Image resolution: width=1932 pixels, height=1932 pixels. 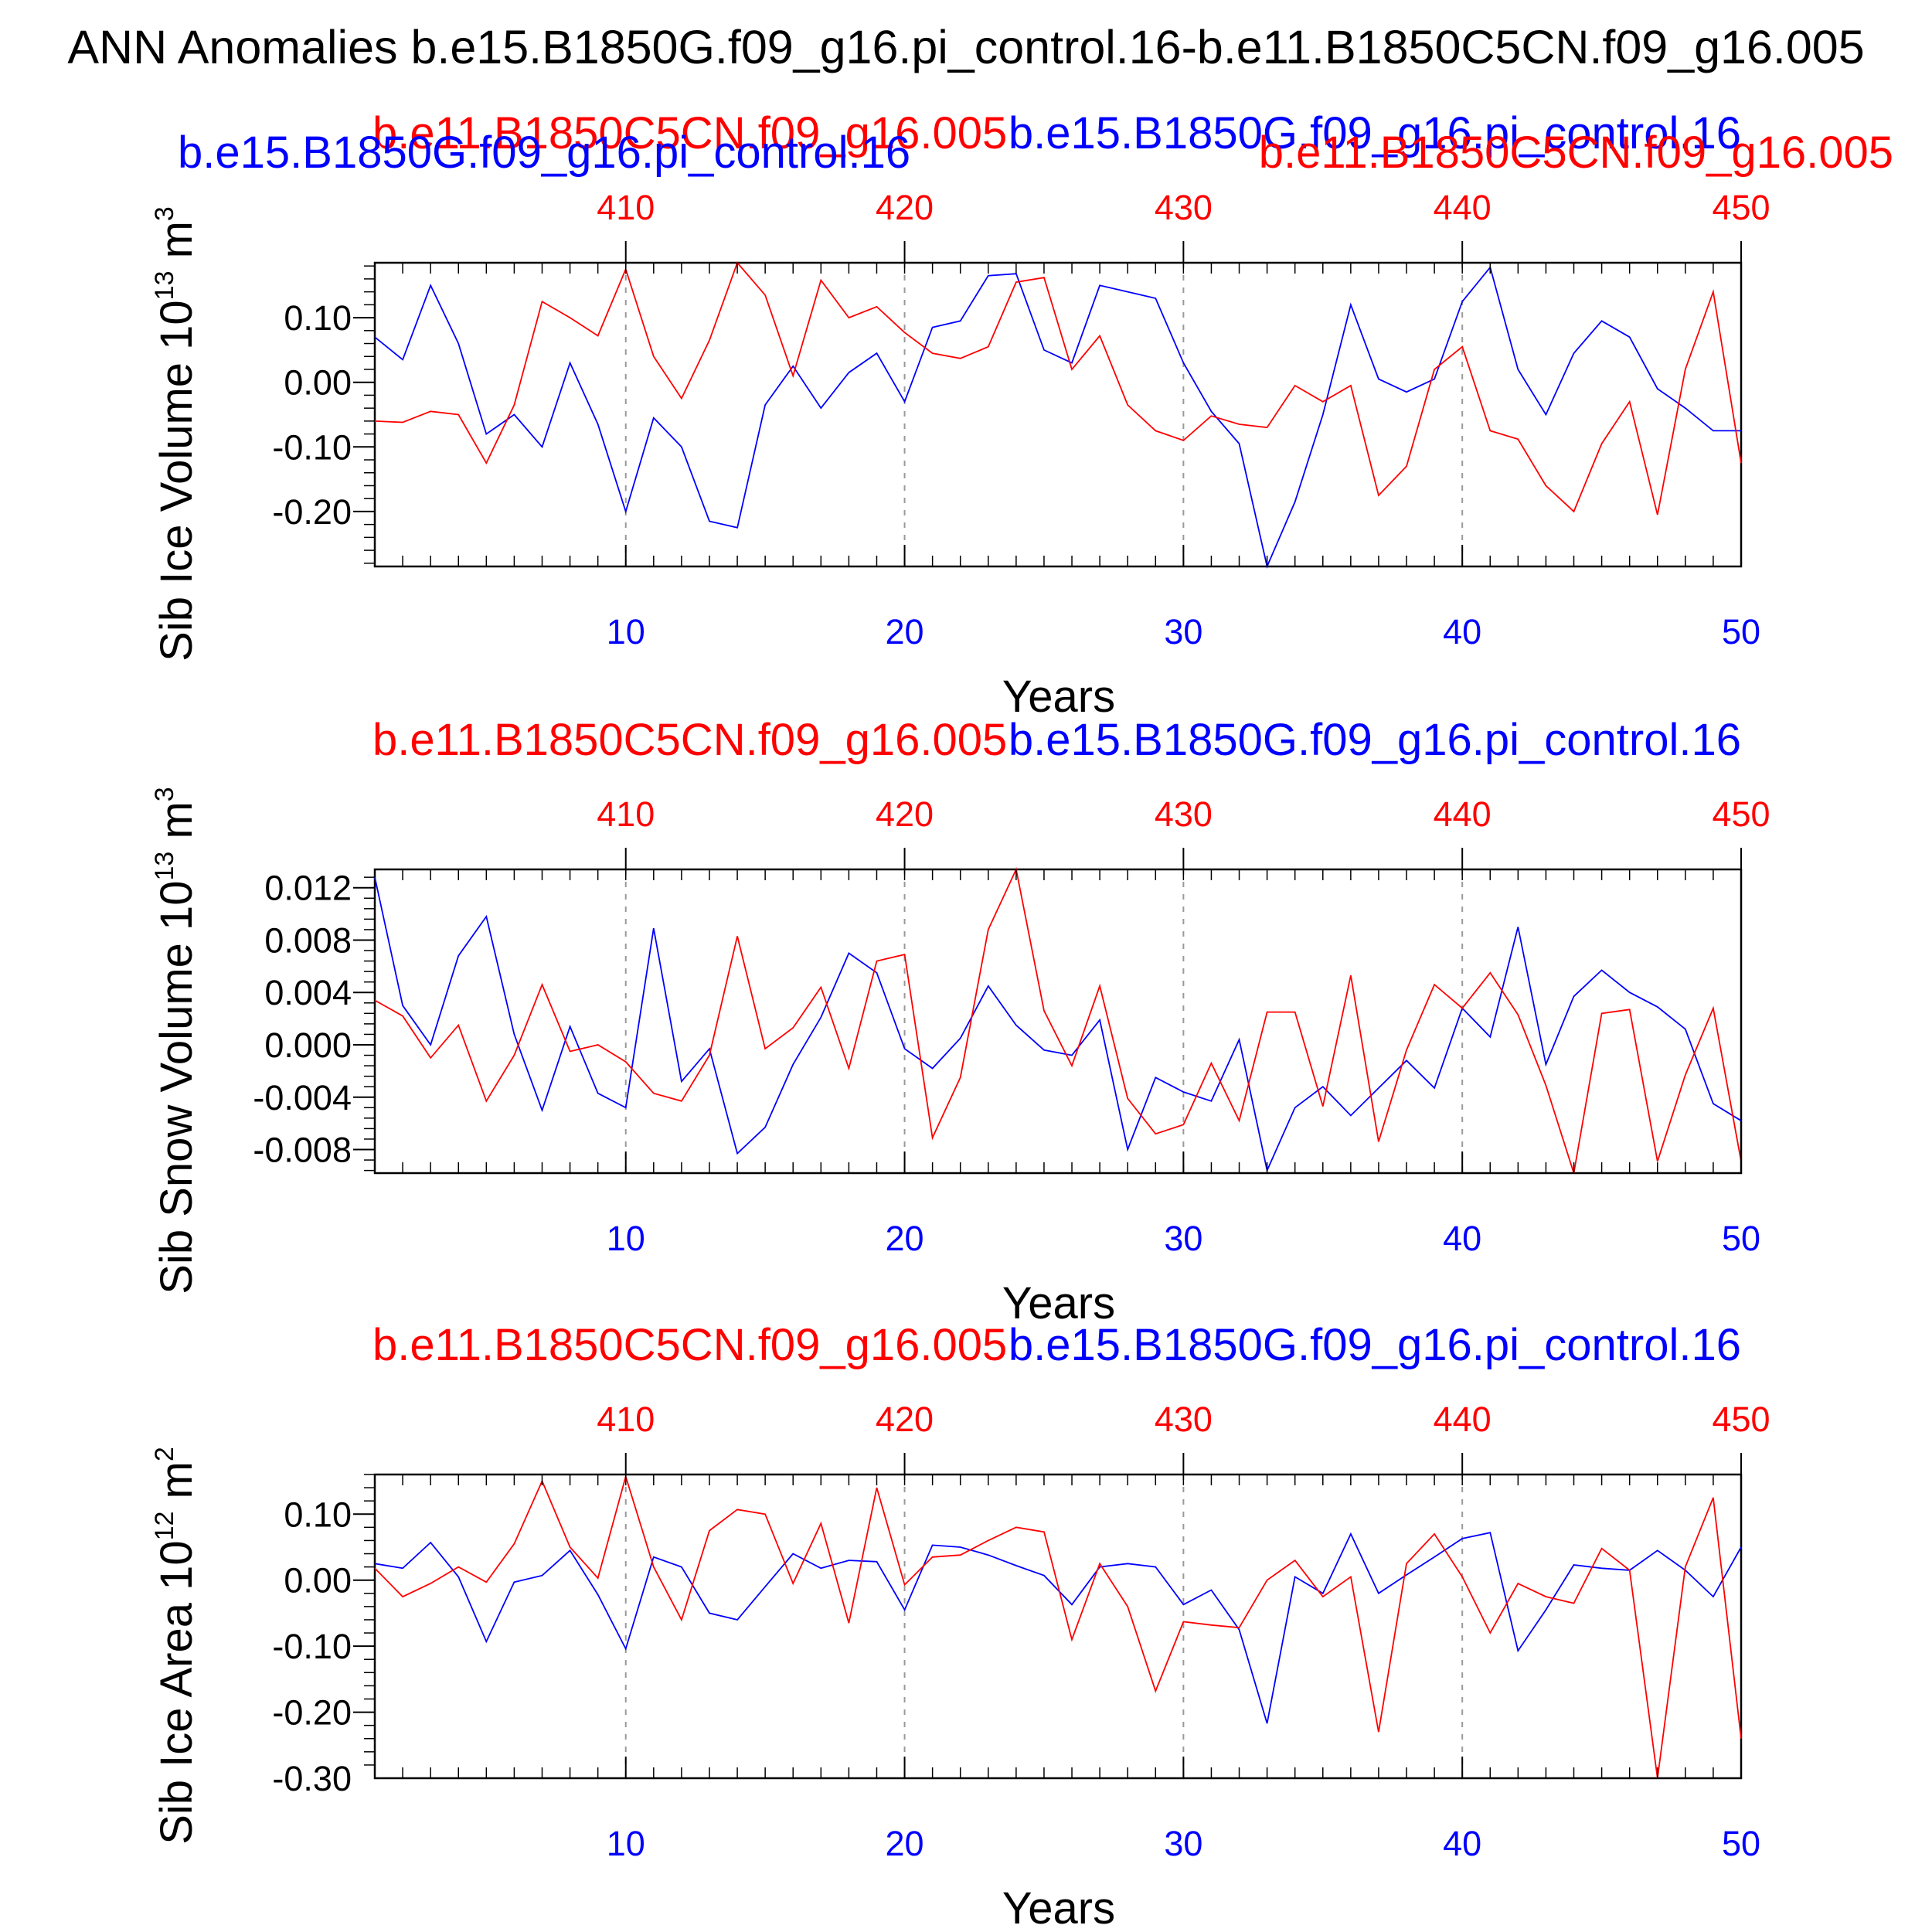 I want to click on figure-top-left-label: b.e15.B1850G.f09_g16.pi_control.16, so click(x=544, y=153).